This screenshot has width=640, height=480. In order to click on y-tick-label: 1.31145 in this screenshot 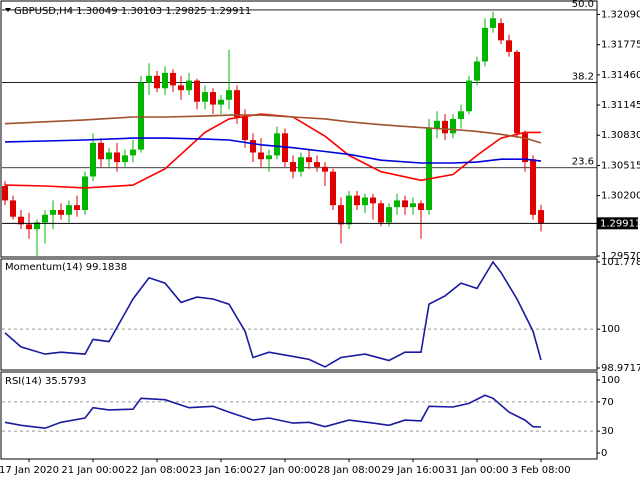, I will do `click(620, 105)`.